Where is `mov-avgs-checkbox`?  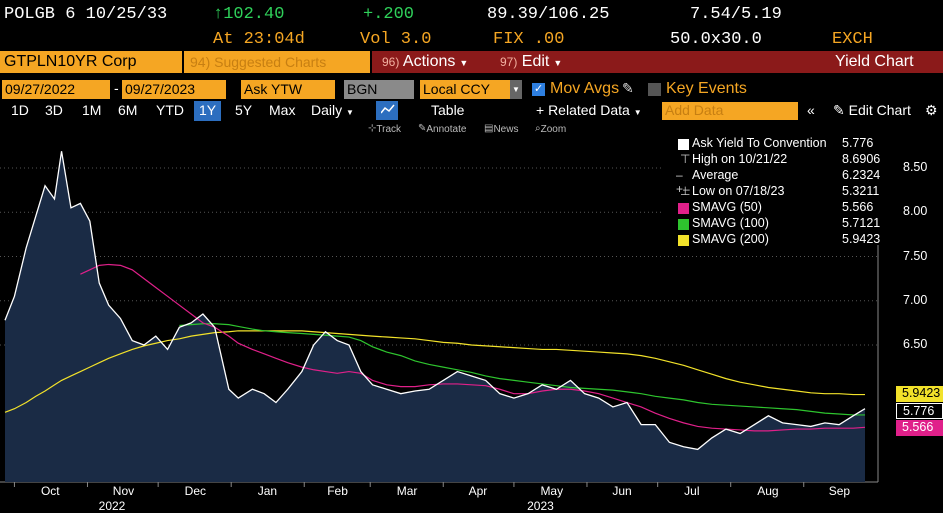
mov-avgs-checkbox is located at coordinates (538, 89).